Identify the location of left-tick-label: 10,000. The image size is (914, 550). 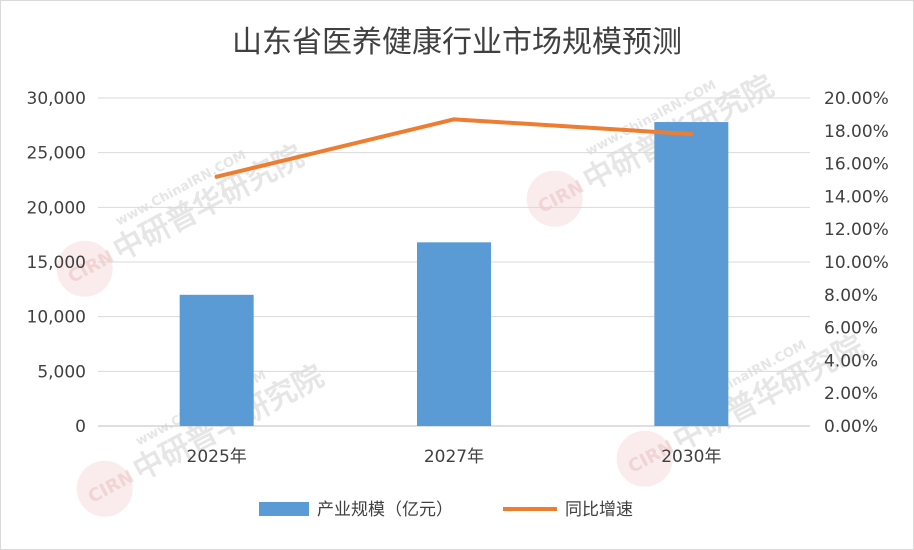
(56, 318).